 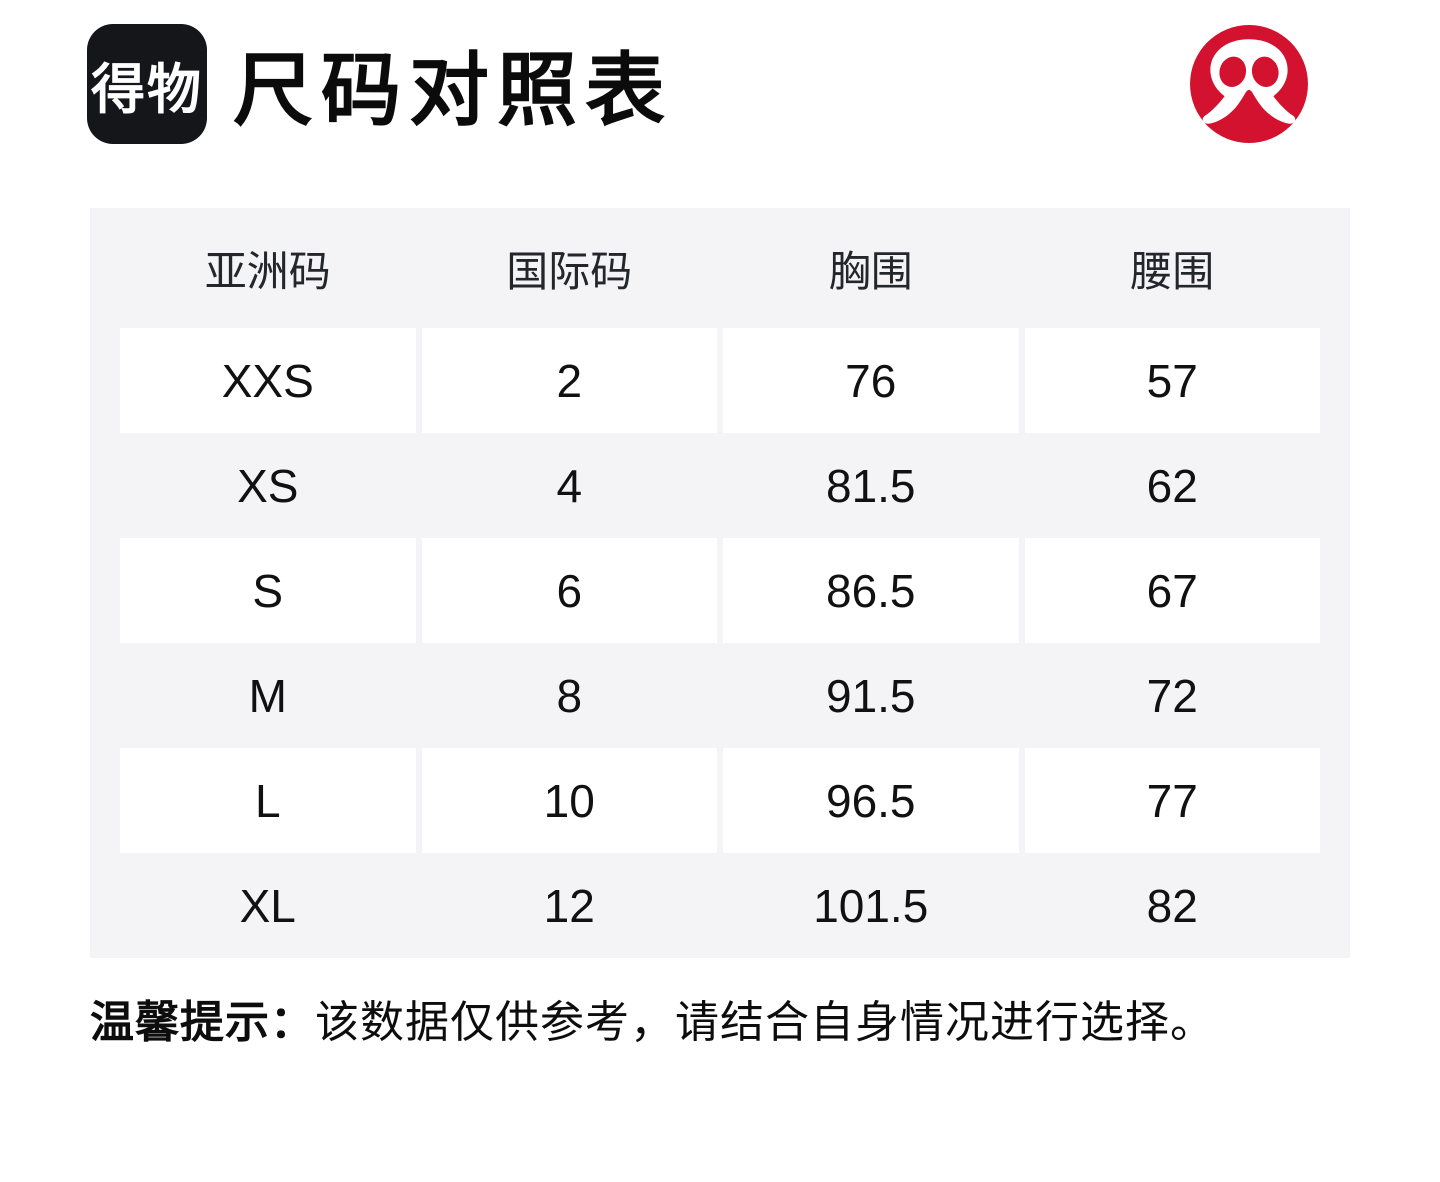 What do you see at coordinates (569, 800) in the screenshot?
I see `cell-intl-size: 10` at bounding box center [569, 800].